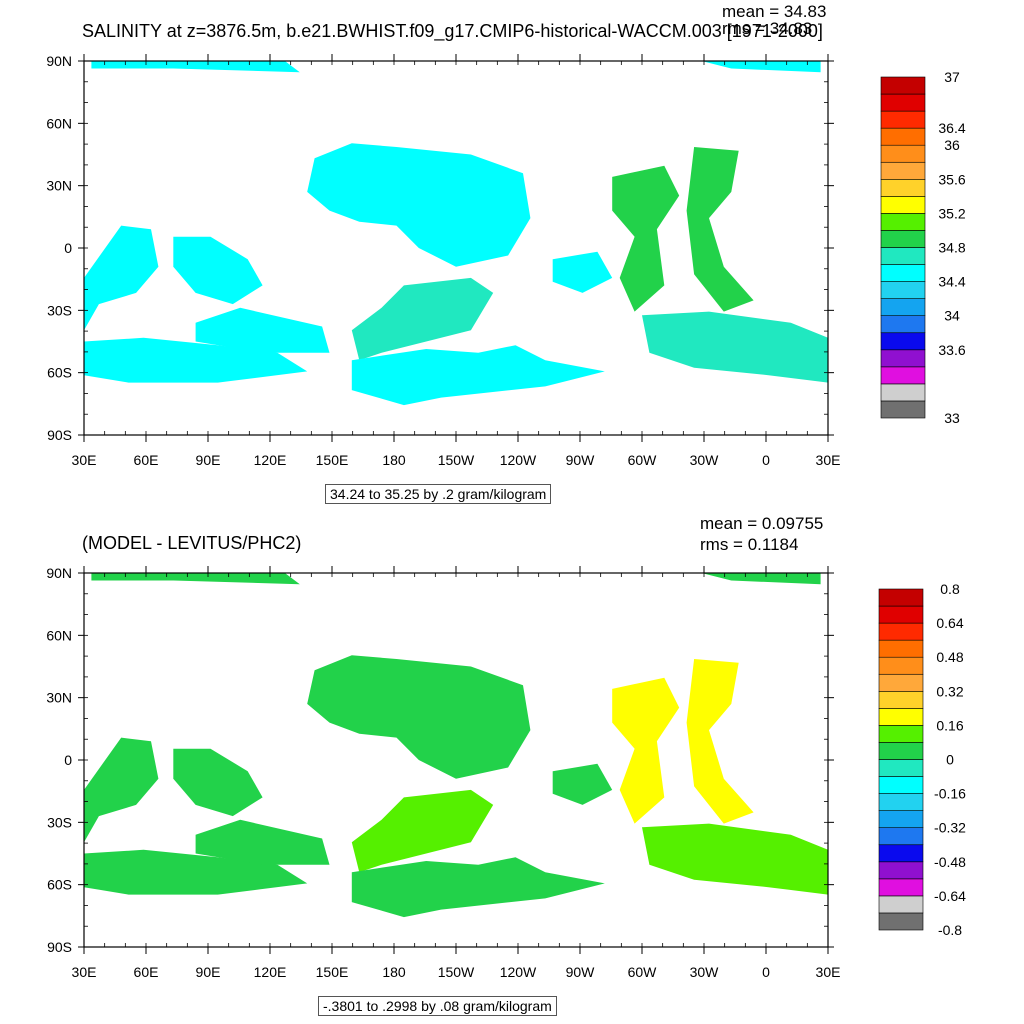 This screenshot has height=1024, width=1024. Describe the element at coordinates (332, 460) in the screenshot. I see `lon-label: 150E` at that location.